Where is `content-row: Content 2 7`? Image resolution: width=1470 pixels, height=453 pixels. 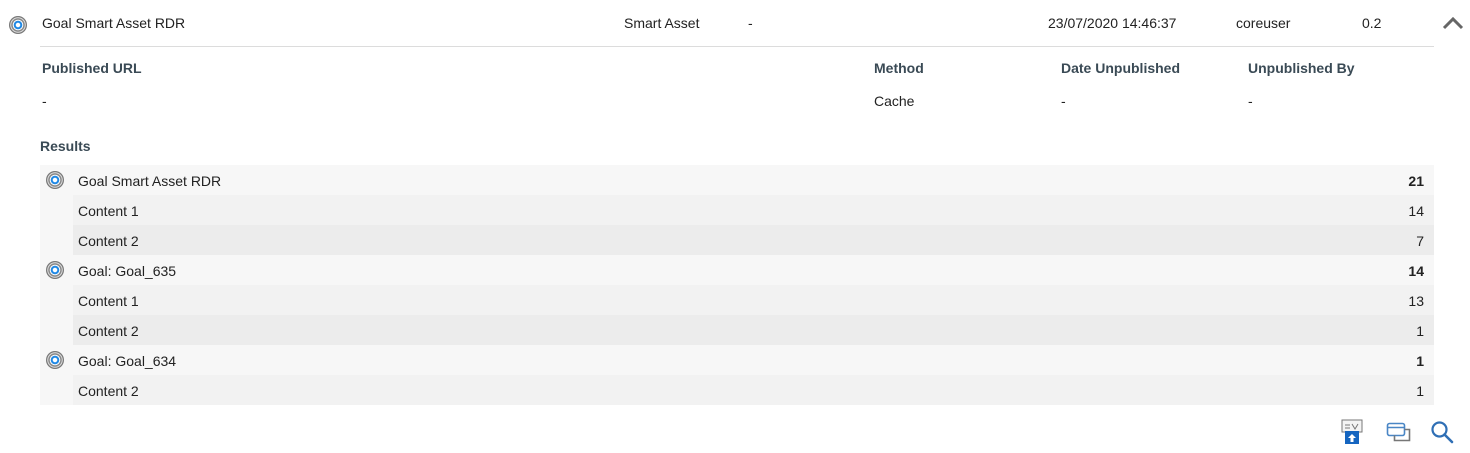 content-row: Content 2 7 is located at coordinates (737, 240).